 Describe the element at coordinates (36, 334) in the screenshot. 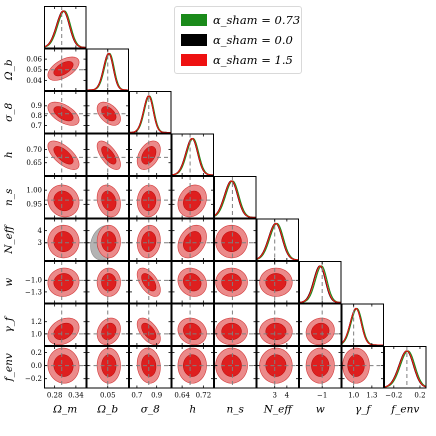

I see `y-tick-label: 1.0` at that location.